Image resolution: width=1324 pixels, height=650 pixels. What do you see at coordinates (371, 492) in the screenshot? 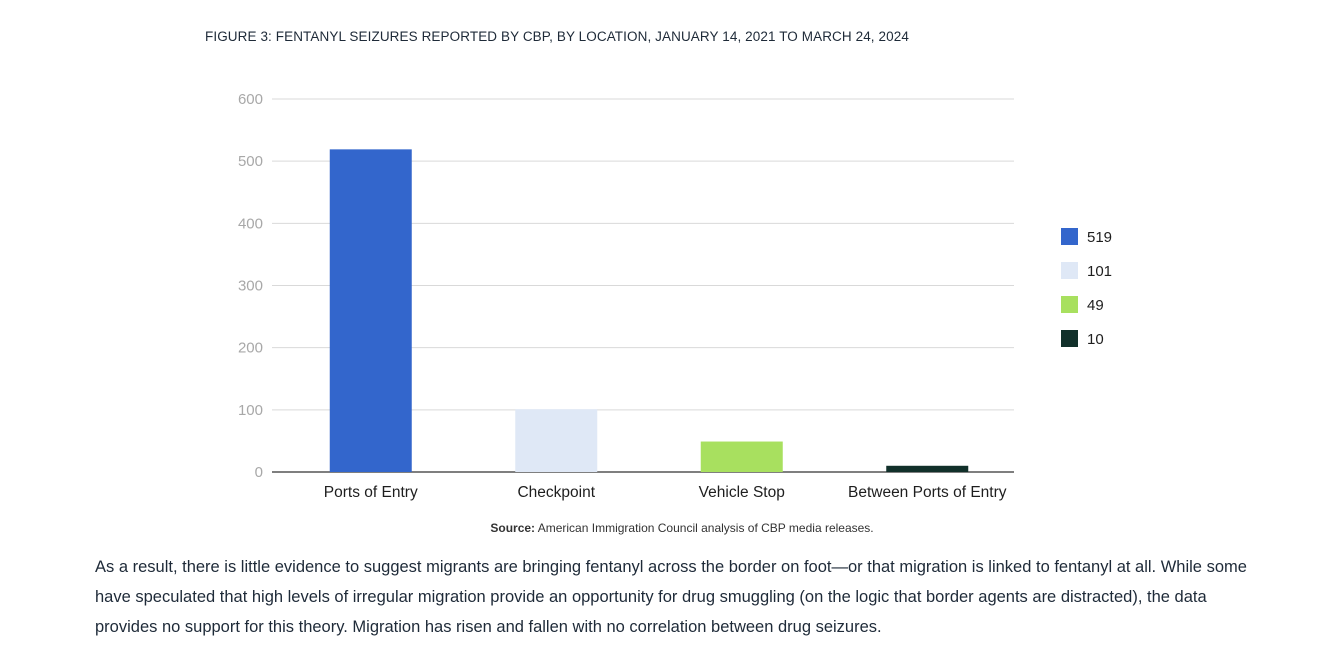
I see `x-category-label: Ports of Entry` at bounding box center [371, 492].